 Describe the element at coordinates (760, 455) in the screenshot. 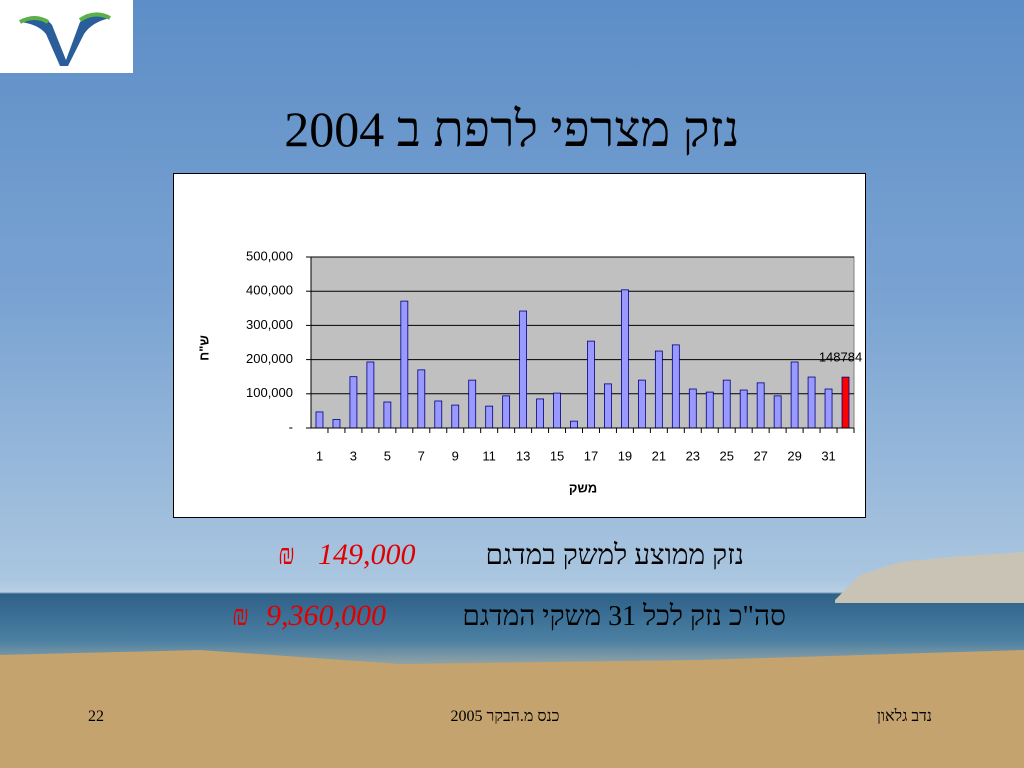

I see `x-tick-label: 27` at that location.